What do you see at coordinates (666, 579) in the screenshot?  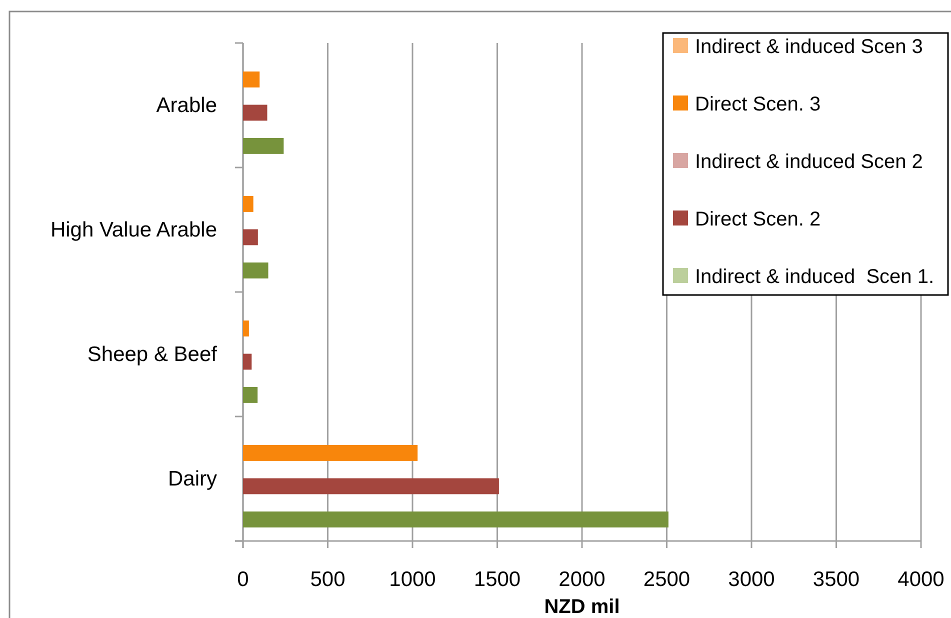 I see `x-tick-label: 2500` at bounding box center [666, 579].